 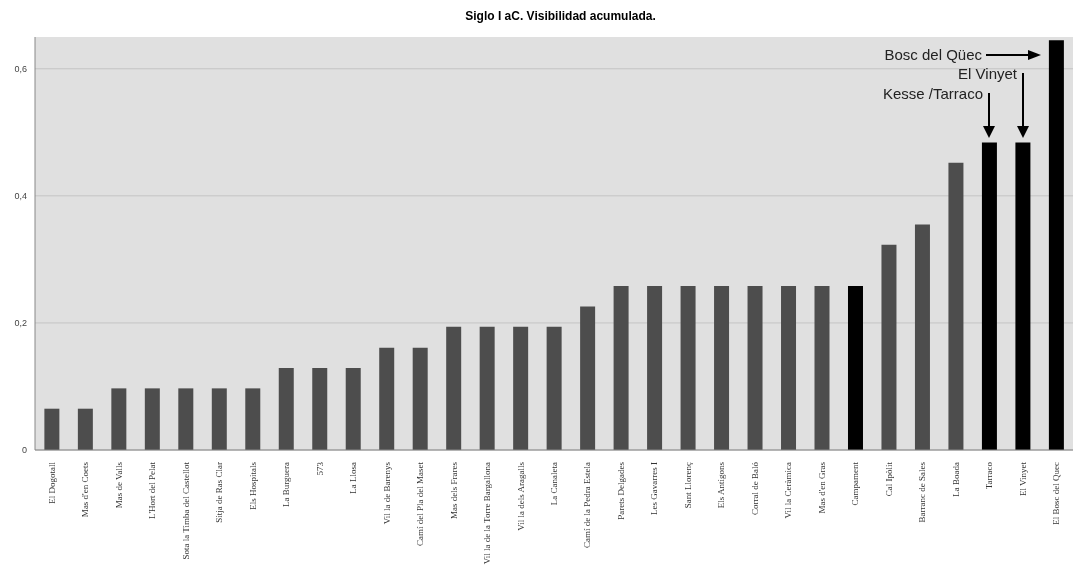 What do you see at coordinates (185, 510) in the screenshot?
I see `x-tick-label: Sota la Timba del Castellot` at bounding box center [185, 510].